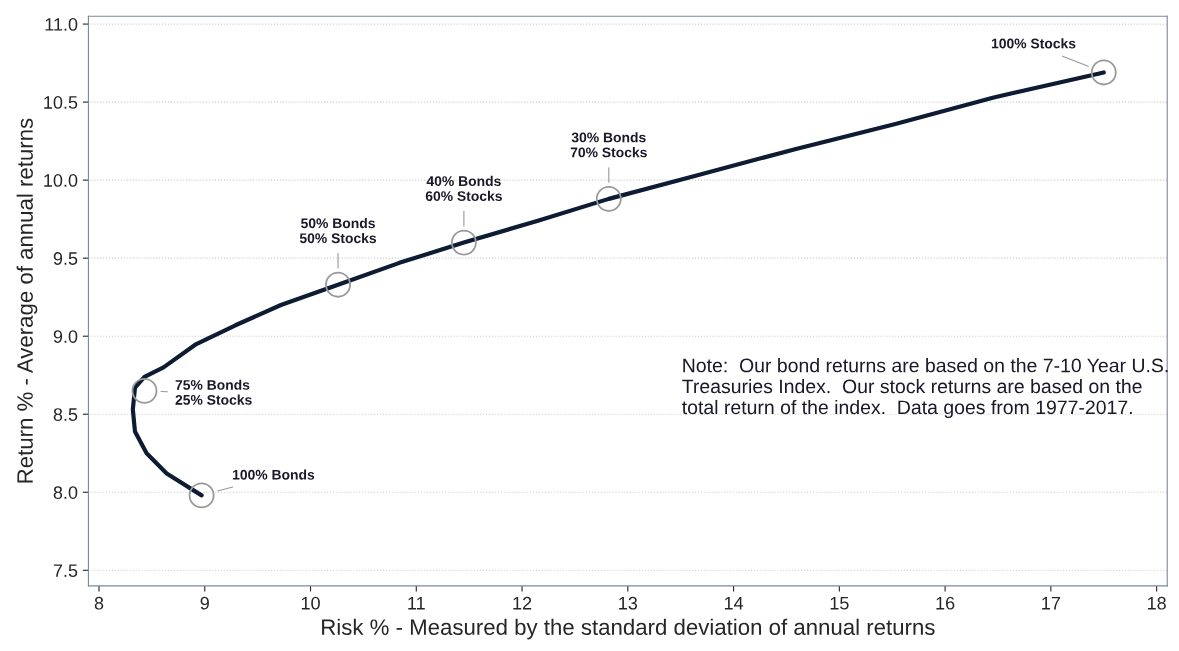  Describe the element at coordinates (99, 603) in the screenshot. I see `x-tick-label: 8` at that location.